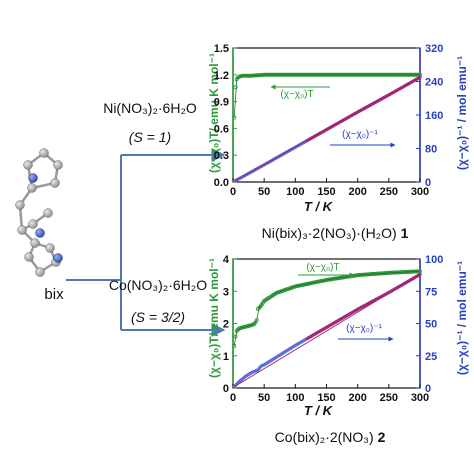 The image size is (474, 452). What do you see at coordinates (326, 398) in the screenshot?
I see `chart-2-xtick-label: 150` at bounding box center [326, 398].